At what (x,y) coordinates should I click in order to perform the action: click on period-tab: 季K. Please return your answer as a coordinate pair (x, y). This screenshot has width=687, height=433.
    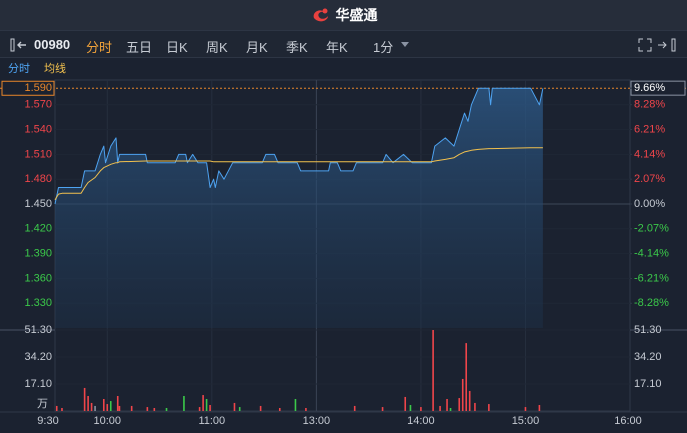
    Looking at the image, I should click on (297, 47).